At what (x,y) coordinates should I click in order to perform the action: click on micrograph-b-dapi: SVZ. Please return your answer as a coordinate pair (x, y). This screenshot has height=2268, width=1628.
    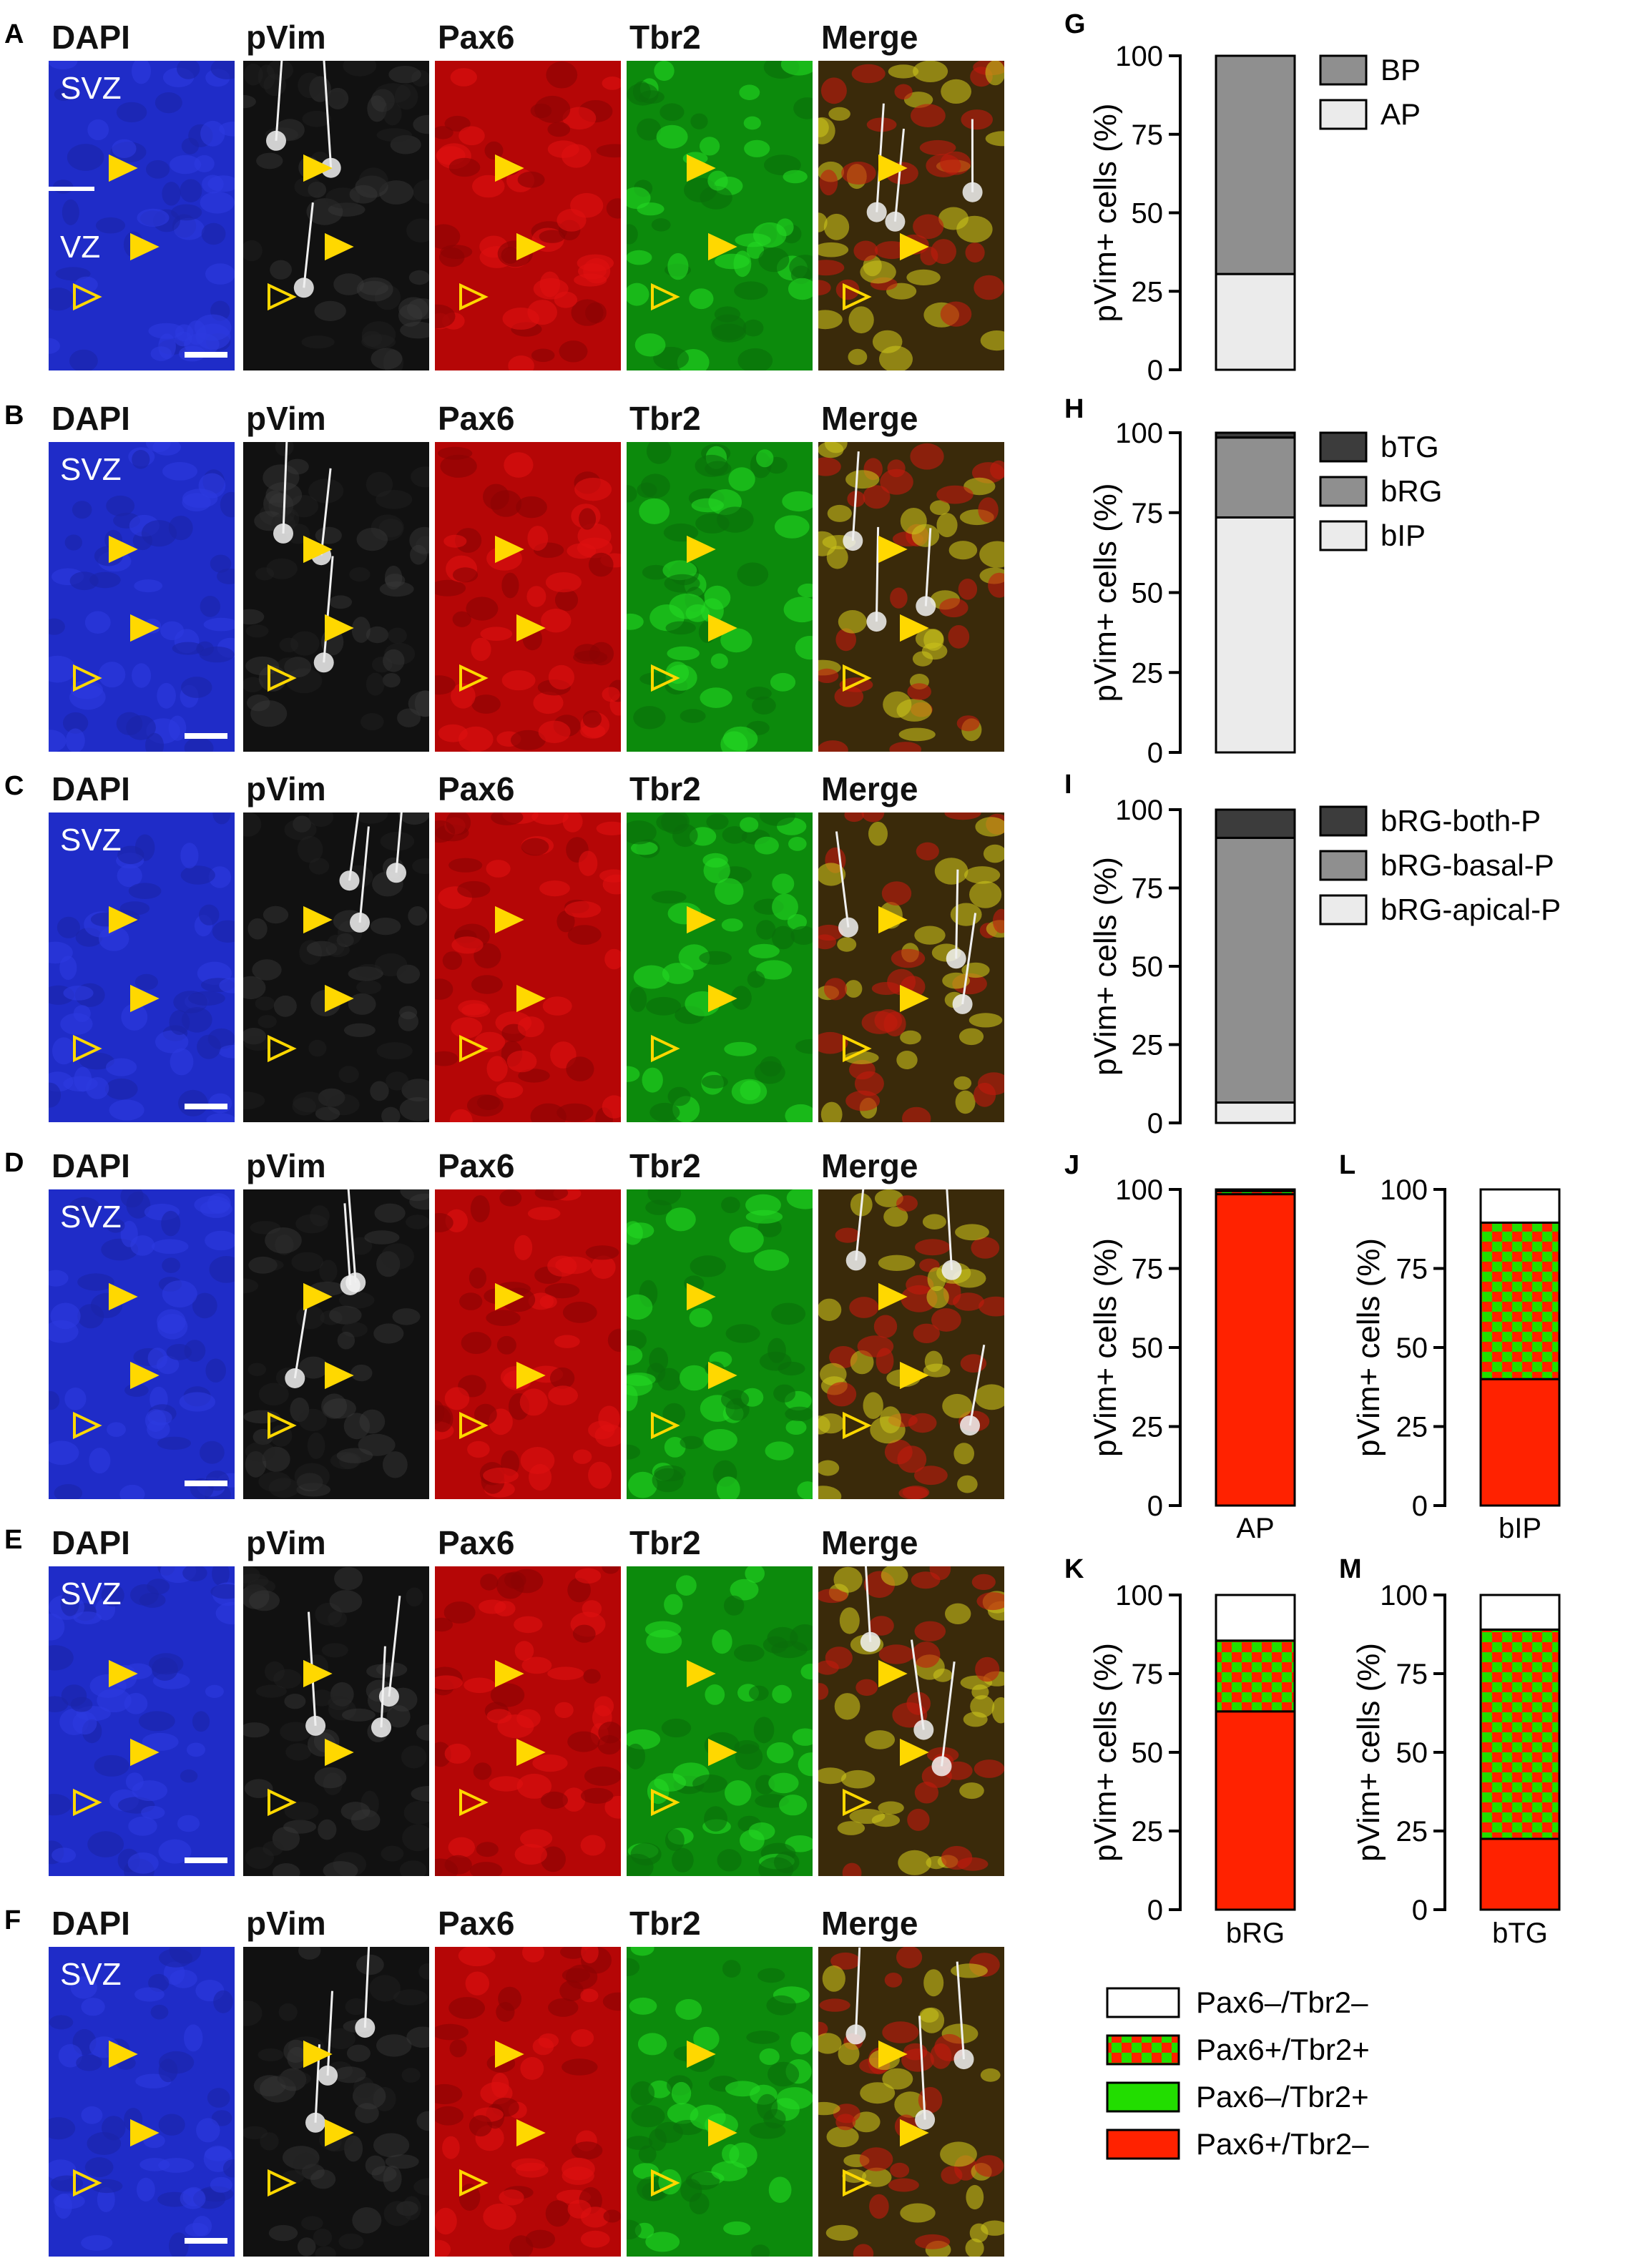
    Looking at the image, I should click on (142, 597).